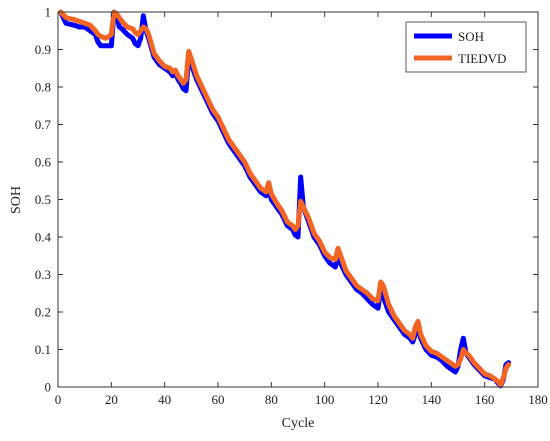 The width and height of the screenshot is (550, 441). Describe the element at coordinates (43, 87) in the screenshot. I see `y-tick-label: 0.8` at that location.